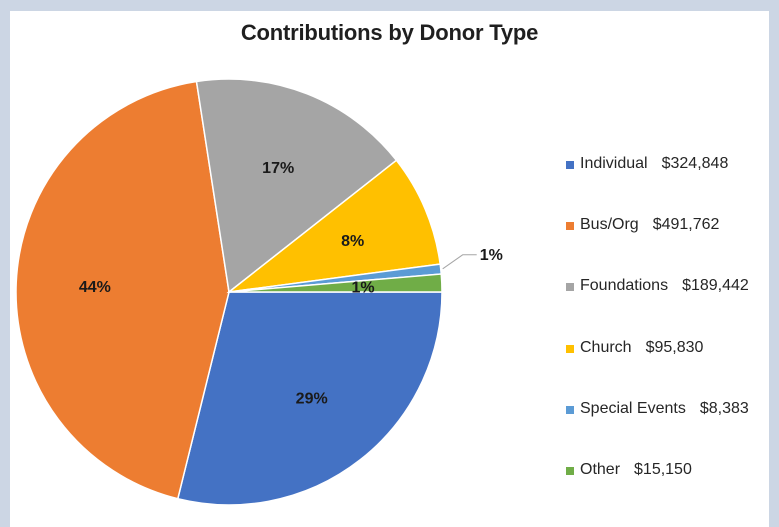 The height and width of the screenshot is (527, 779). What do you see at coordinates (674, 347) in the screenshot?
I see `legend-amount: $95,830` at bounding box center [674, 347].